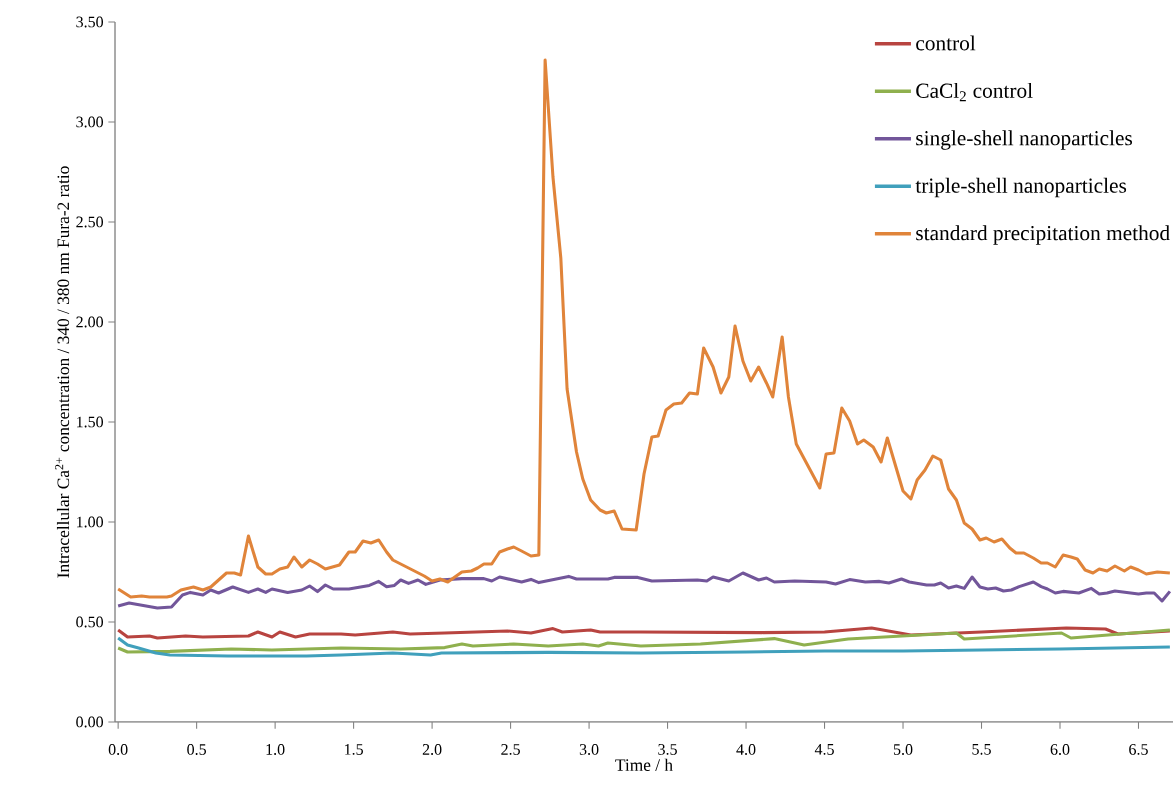  Describe the element at coordinates (90, 122) in the screenshot. I see `y-tick-label: 3.00` at that location.